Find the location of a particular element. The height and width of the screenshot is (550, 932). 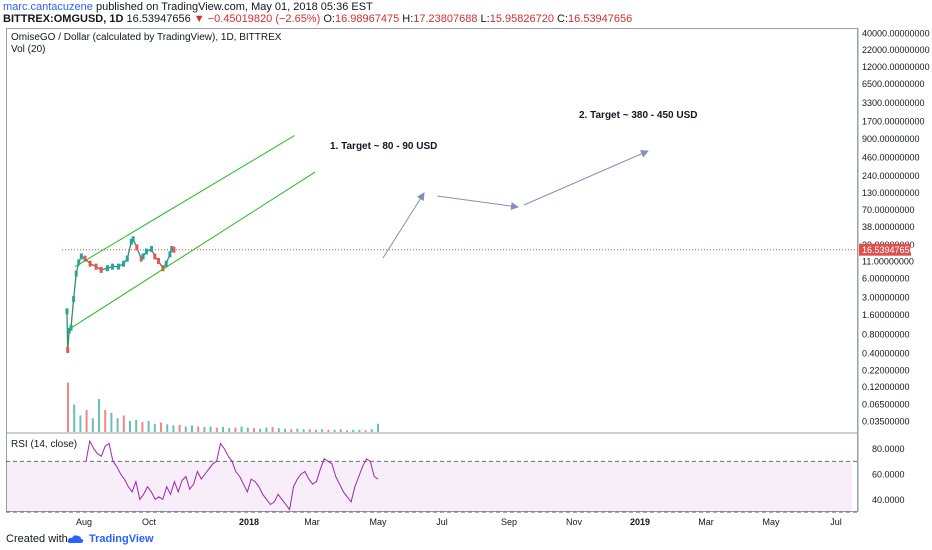

volume-label: Vol (20) is located at coordinates (28, 49).